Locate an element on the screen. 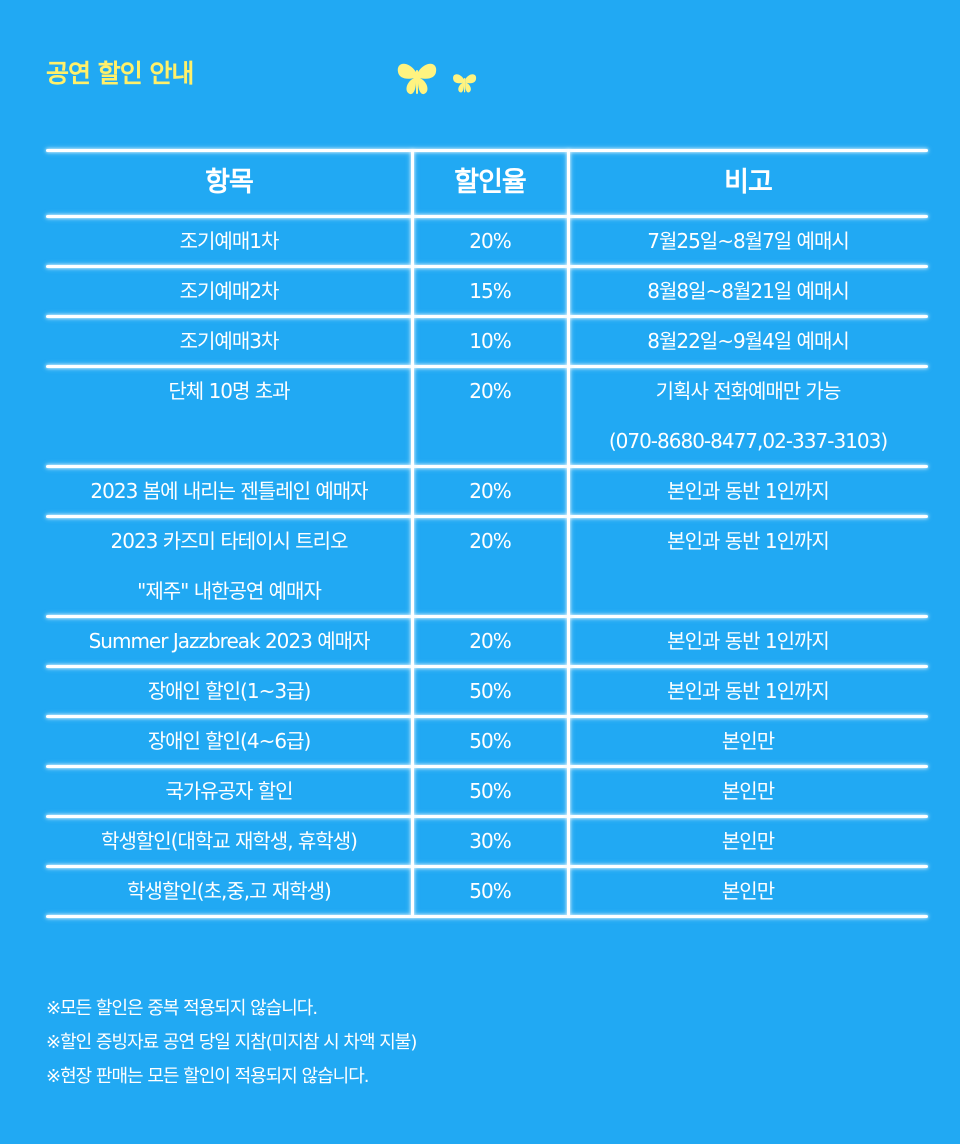 Image resolution: width=960 pixels, height=1144 pixels. note-item: ※할인 증빙자료 공연 당일 지참(미지참 시 차액 지불) is located at coordinates (231, 1042).